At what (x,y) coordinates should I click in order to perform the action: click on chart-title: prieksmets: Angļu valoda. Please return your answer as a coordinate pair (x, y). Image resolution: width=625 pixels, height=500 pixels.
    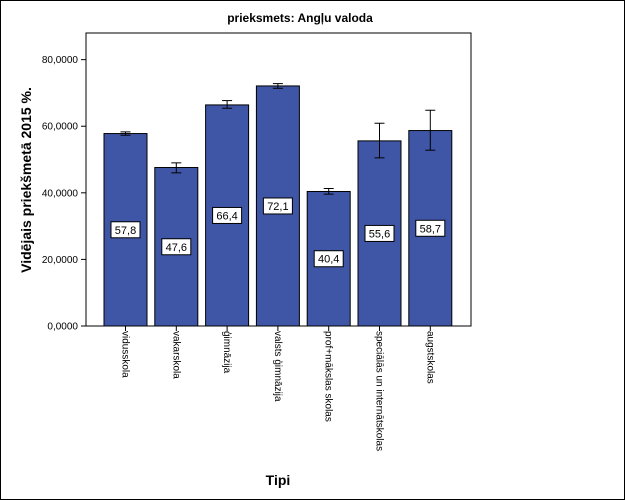
    Looking at the image, I should click on (300, 18).